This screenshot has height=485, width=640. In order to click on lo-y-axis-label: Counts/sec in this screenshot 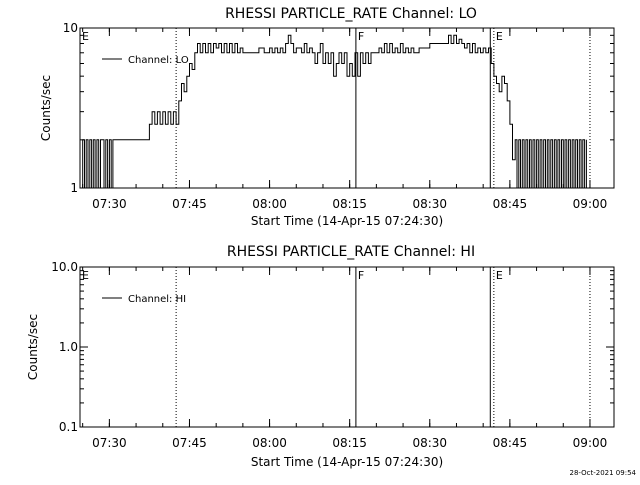, I will do `click(46, 108)`.